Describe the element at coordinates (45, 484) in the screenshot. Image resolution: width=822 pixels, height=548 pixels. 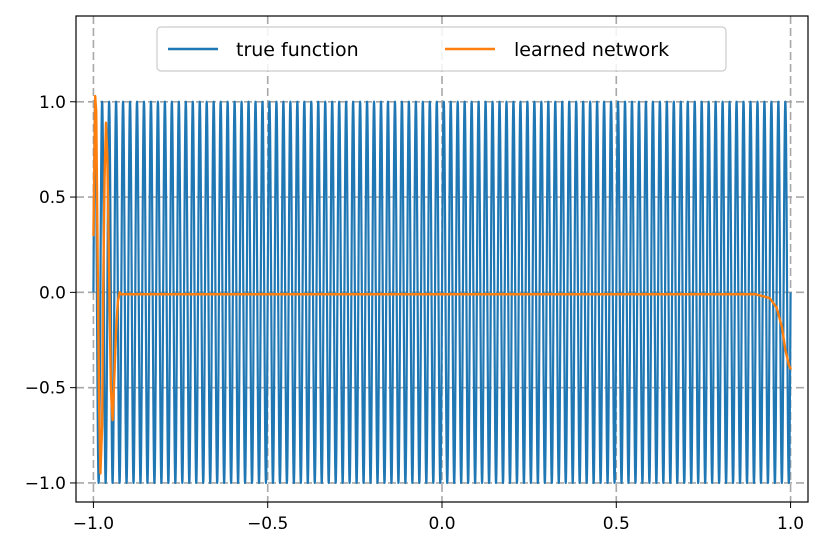
I see `y-tick-label: −1.0` at that location.